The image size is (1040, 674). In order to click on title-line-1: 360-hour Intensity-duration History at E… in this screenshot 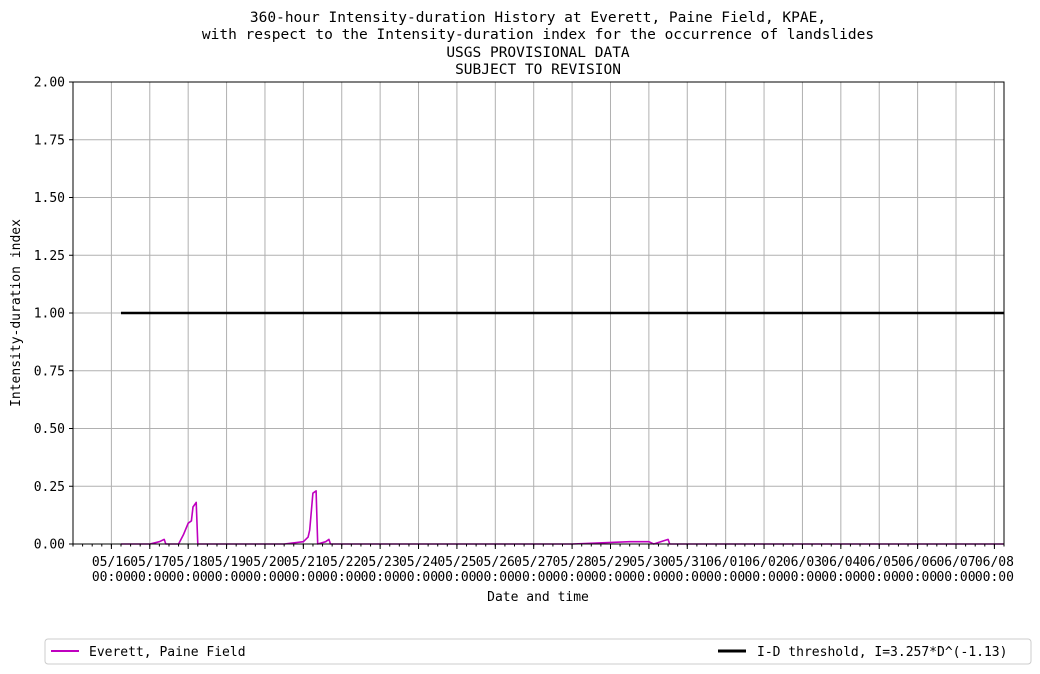, I will do `click(538, 18)`.